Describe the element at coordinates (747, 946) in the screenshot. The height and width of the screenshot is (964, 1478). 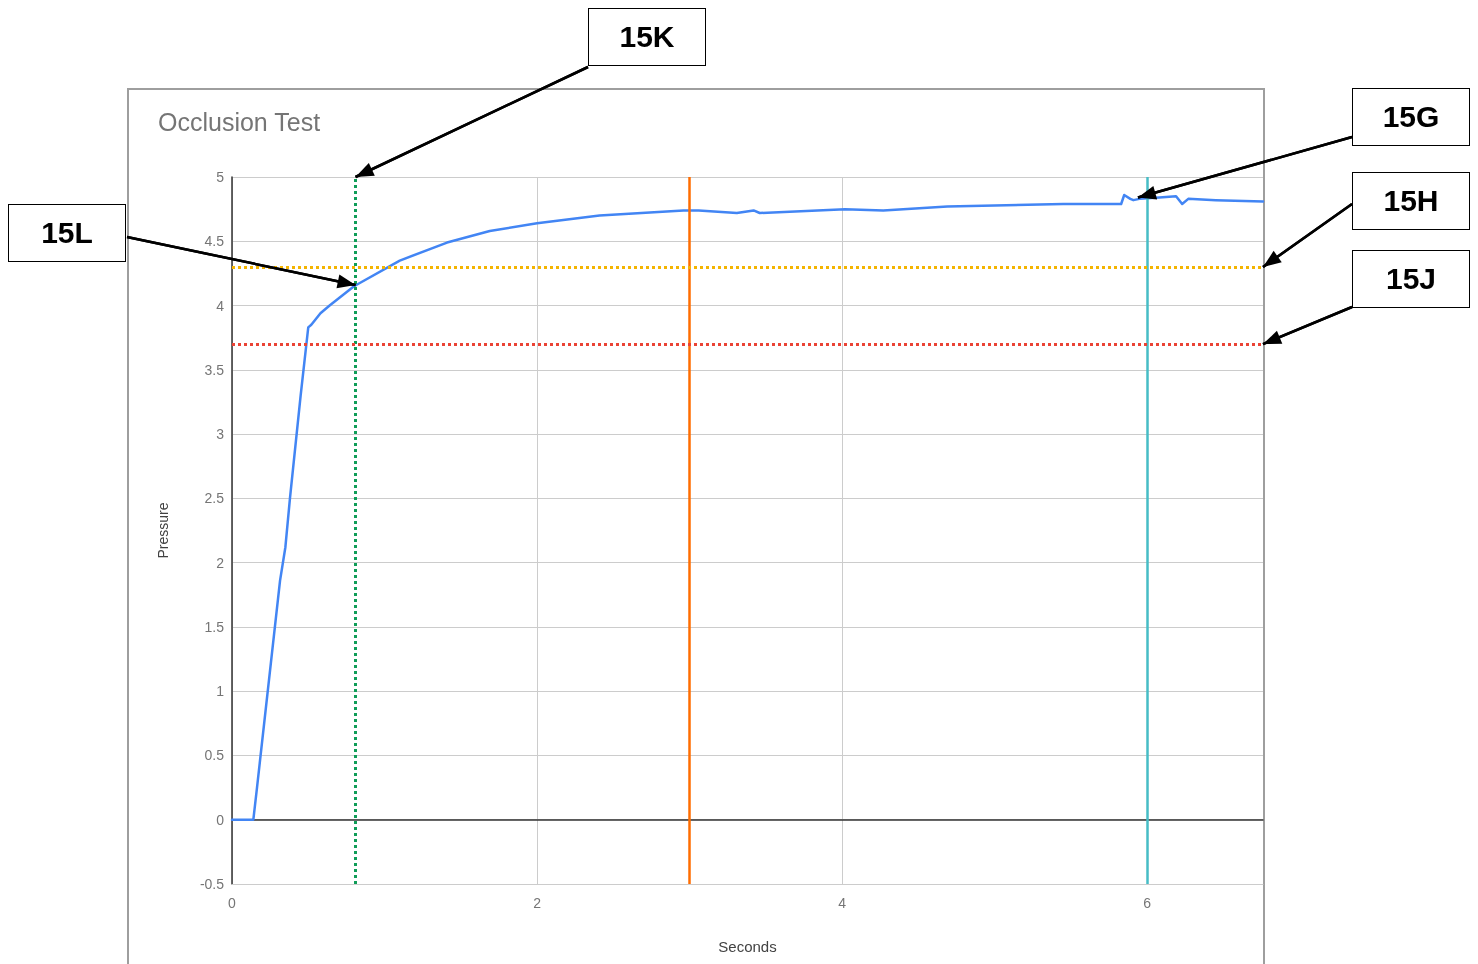
I see `x-axis-title: Seconds` at that location.